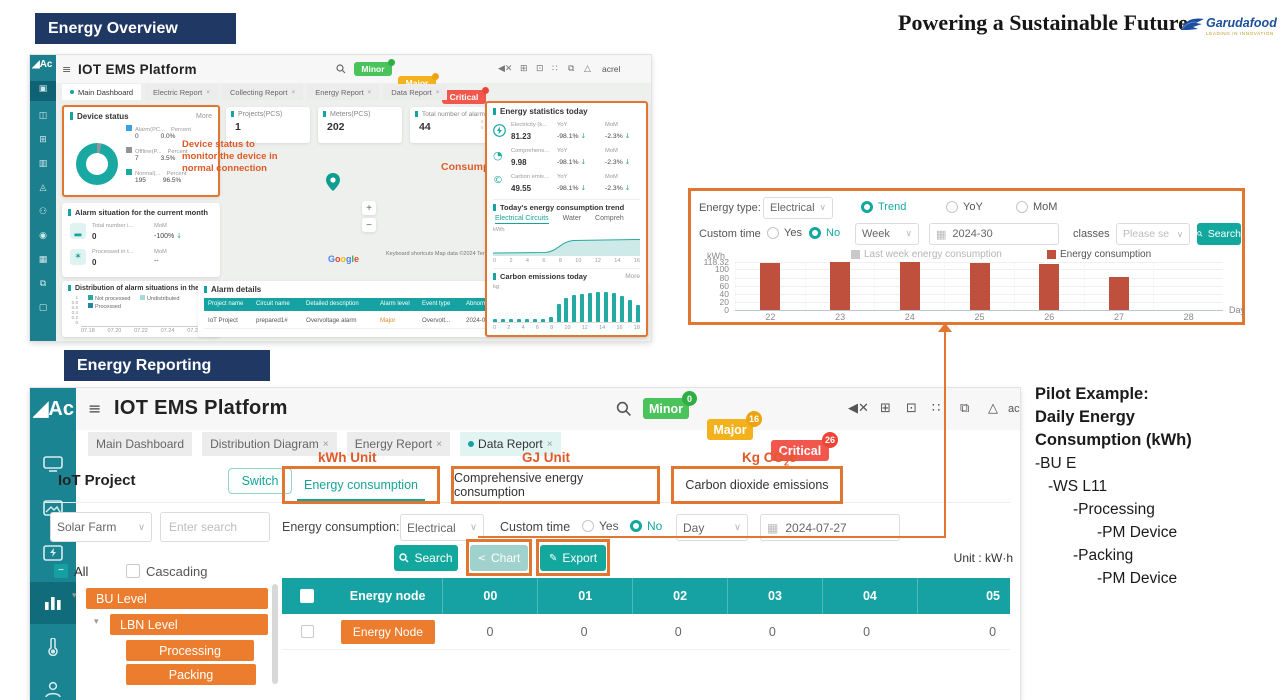  What do you see at coordinates (994, 234) in the screenshot?
I see `date-picker: ▦ 2024-30` at bounding box center [994, 234].